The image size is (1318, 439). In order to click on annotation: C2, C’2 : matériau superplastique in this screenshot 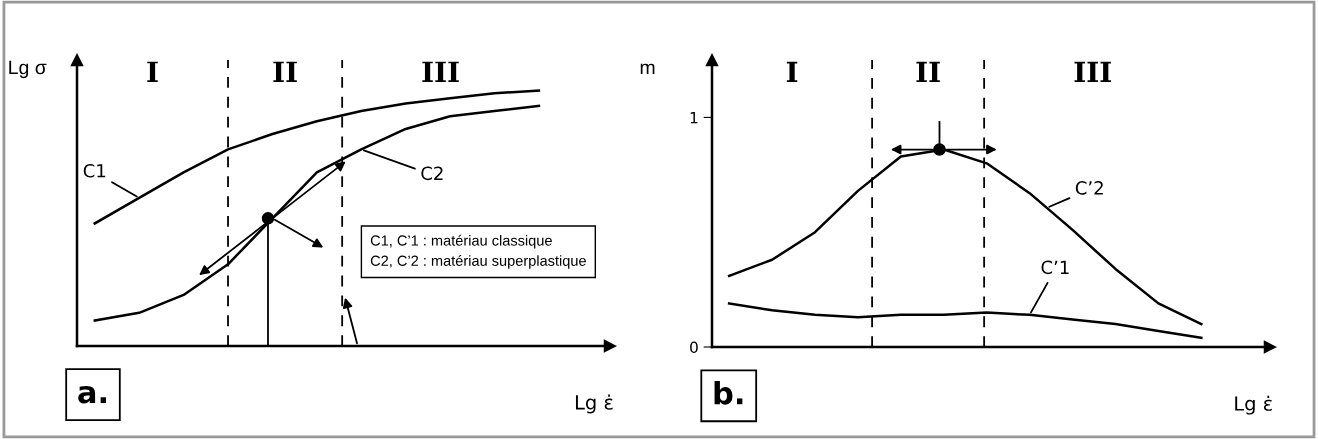, I will do `click(478, 262)`.